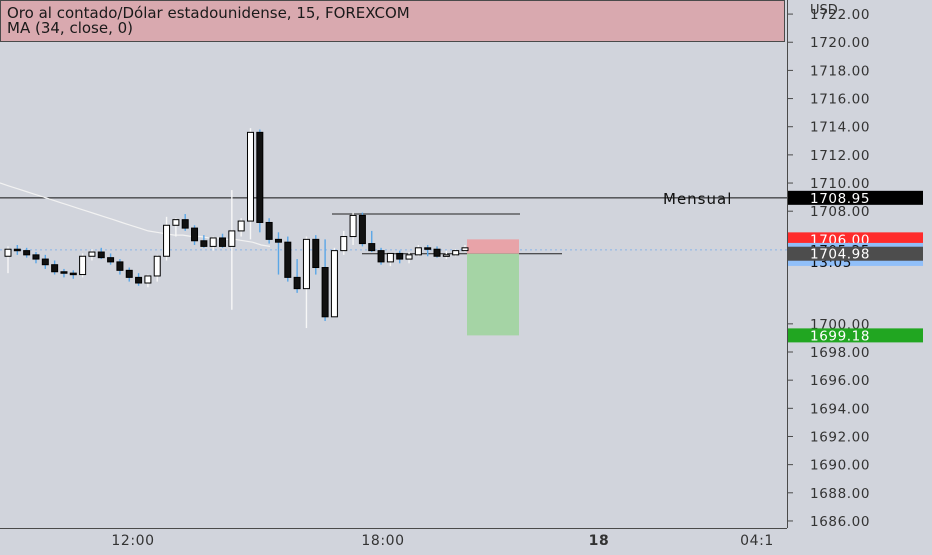 The width and height of the screenshot is (932, 555). I want to click on x-tick-label: 18:00, so click(382, 541).